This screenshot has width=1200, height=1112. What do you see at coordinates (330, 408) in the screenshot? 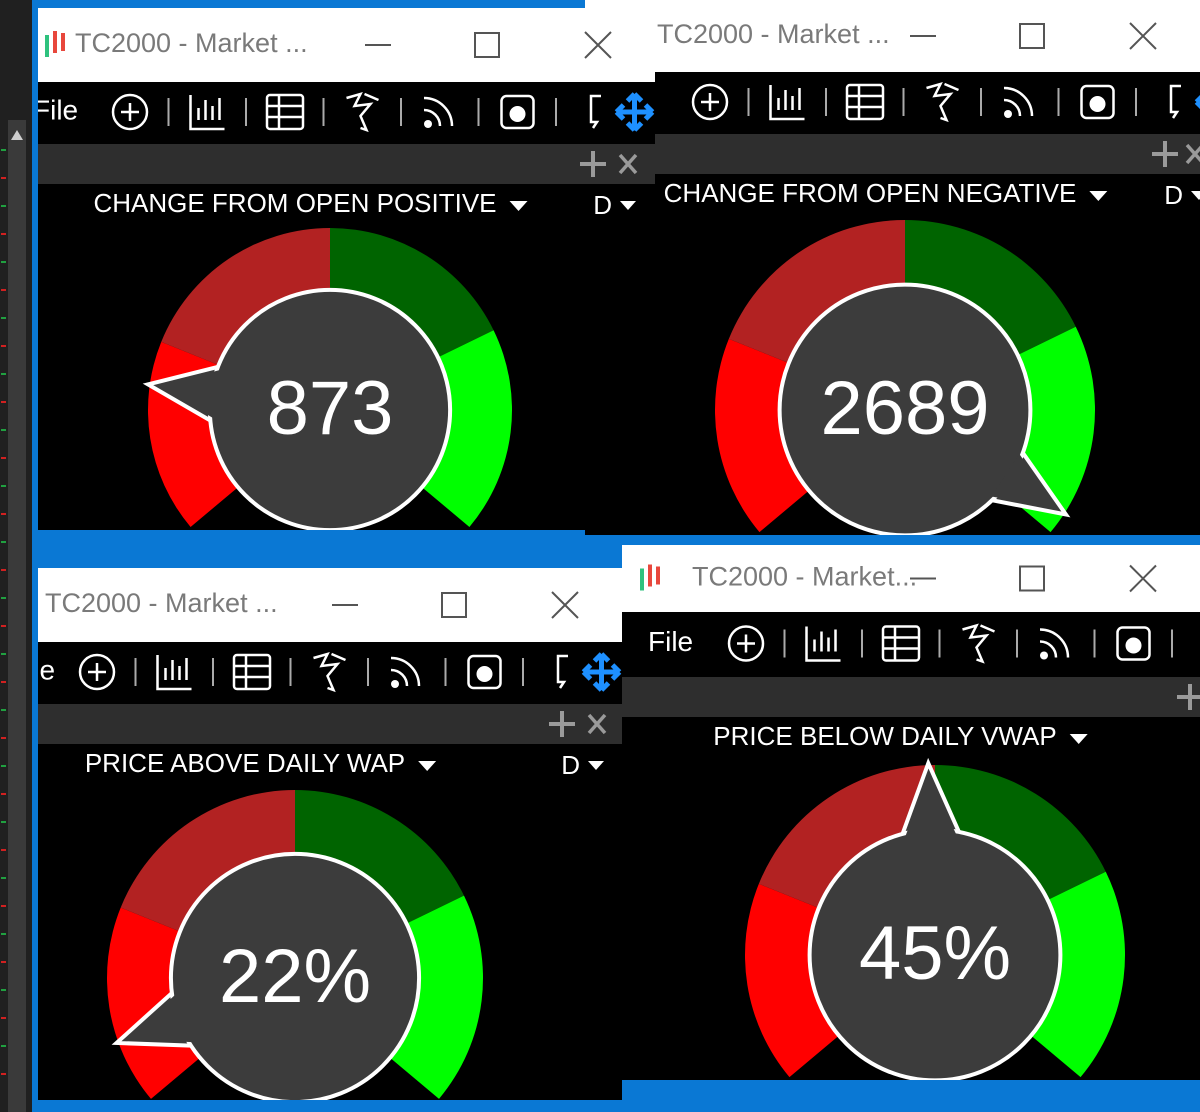
I see `gauge-value: 873` at bounding box center [330, 408].